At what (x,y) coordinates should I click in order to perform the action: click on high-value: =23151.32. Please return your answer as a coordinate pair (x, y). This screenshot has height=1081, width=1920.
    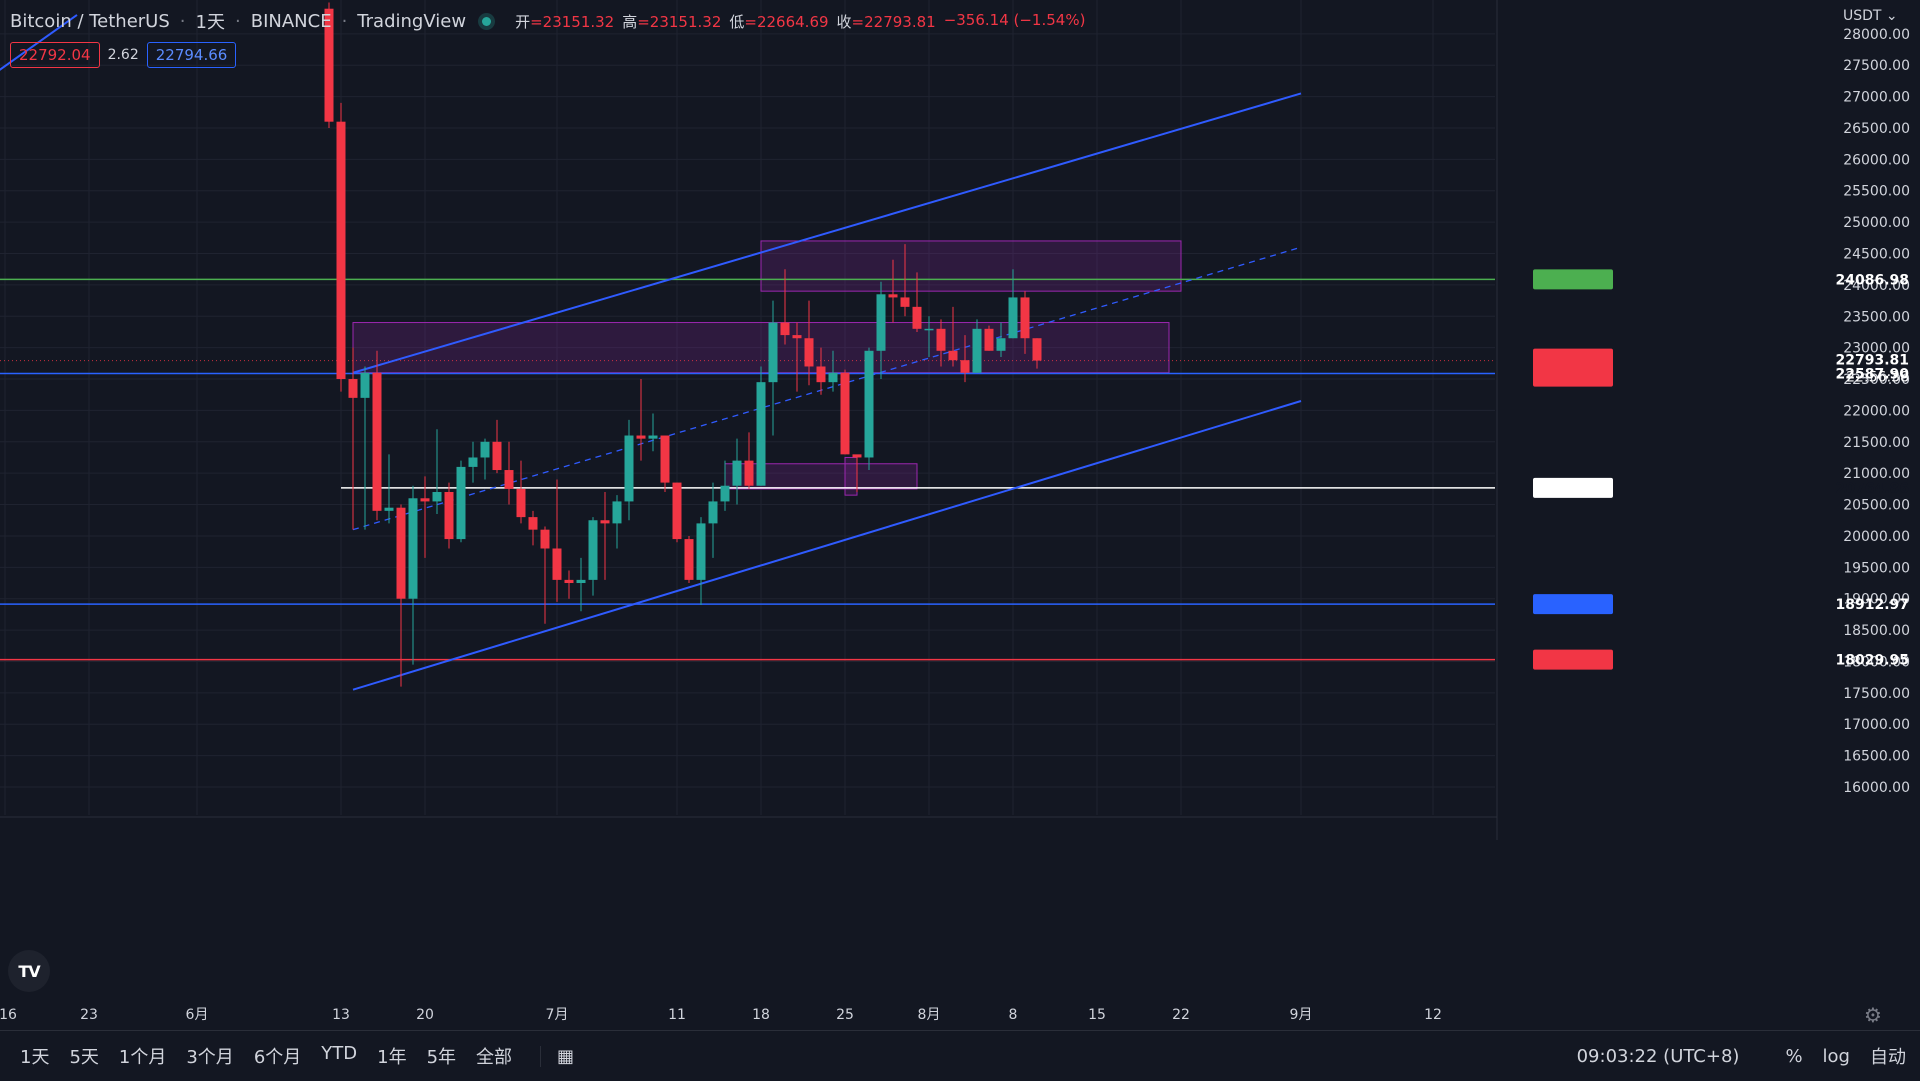
    Looking at the image, I should click on (679, 21).